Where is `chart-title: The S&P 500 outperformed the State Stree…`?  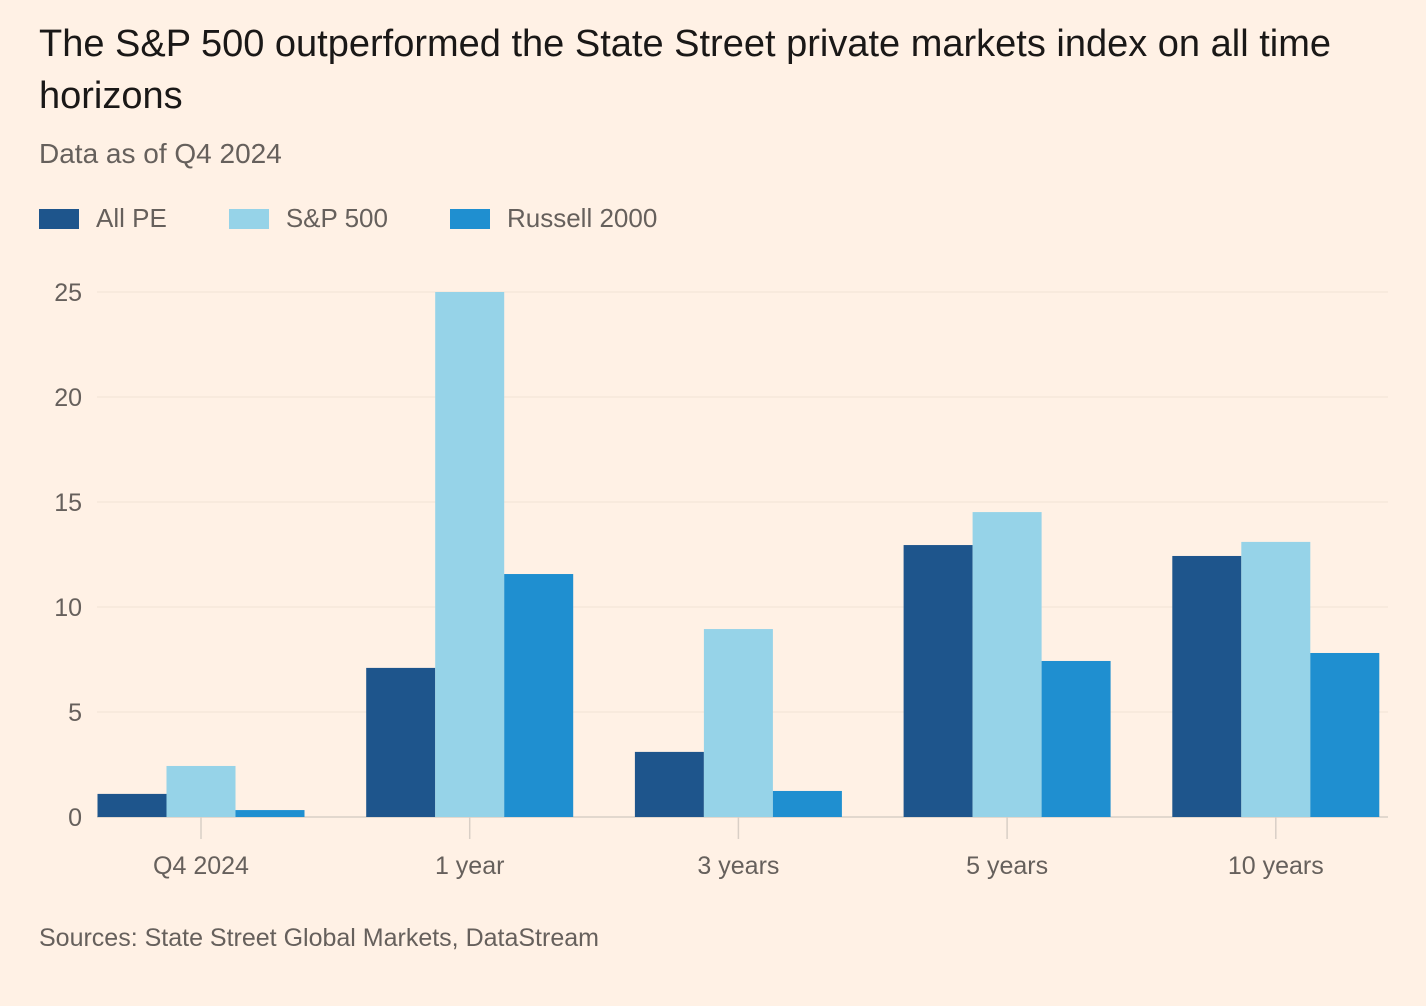
chart-title: The S&P 500 outperformed the State Stree… is located at coordinates (685, 70).